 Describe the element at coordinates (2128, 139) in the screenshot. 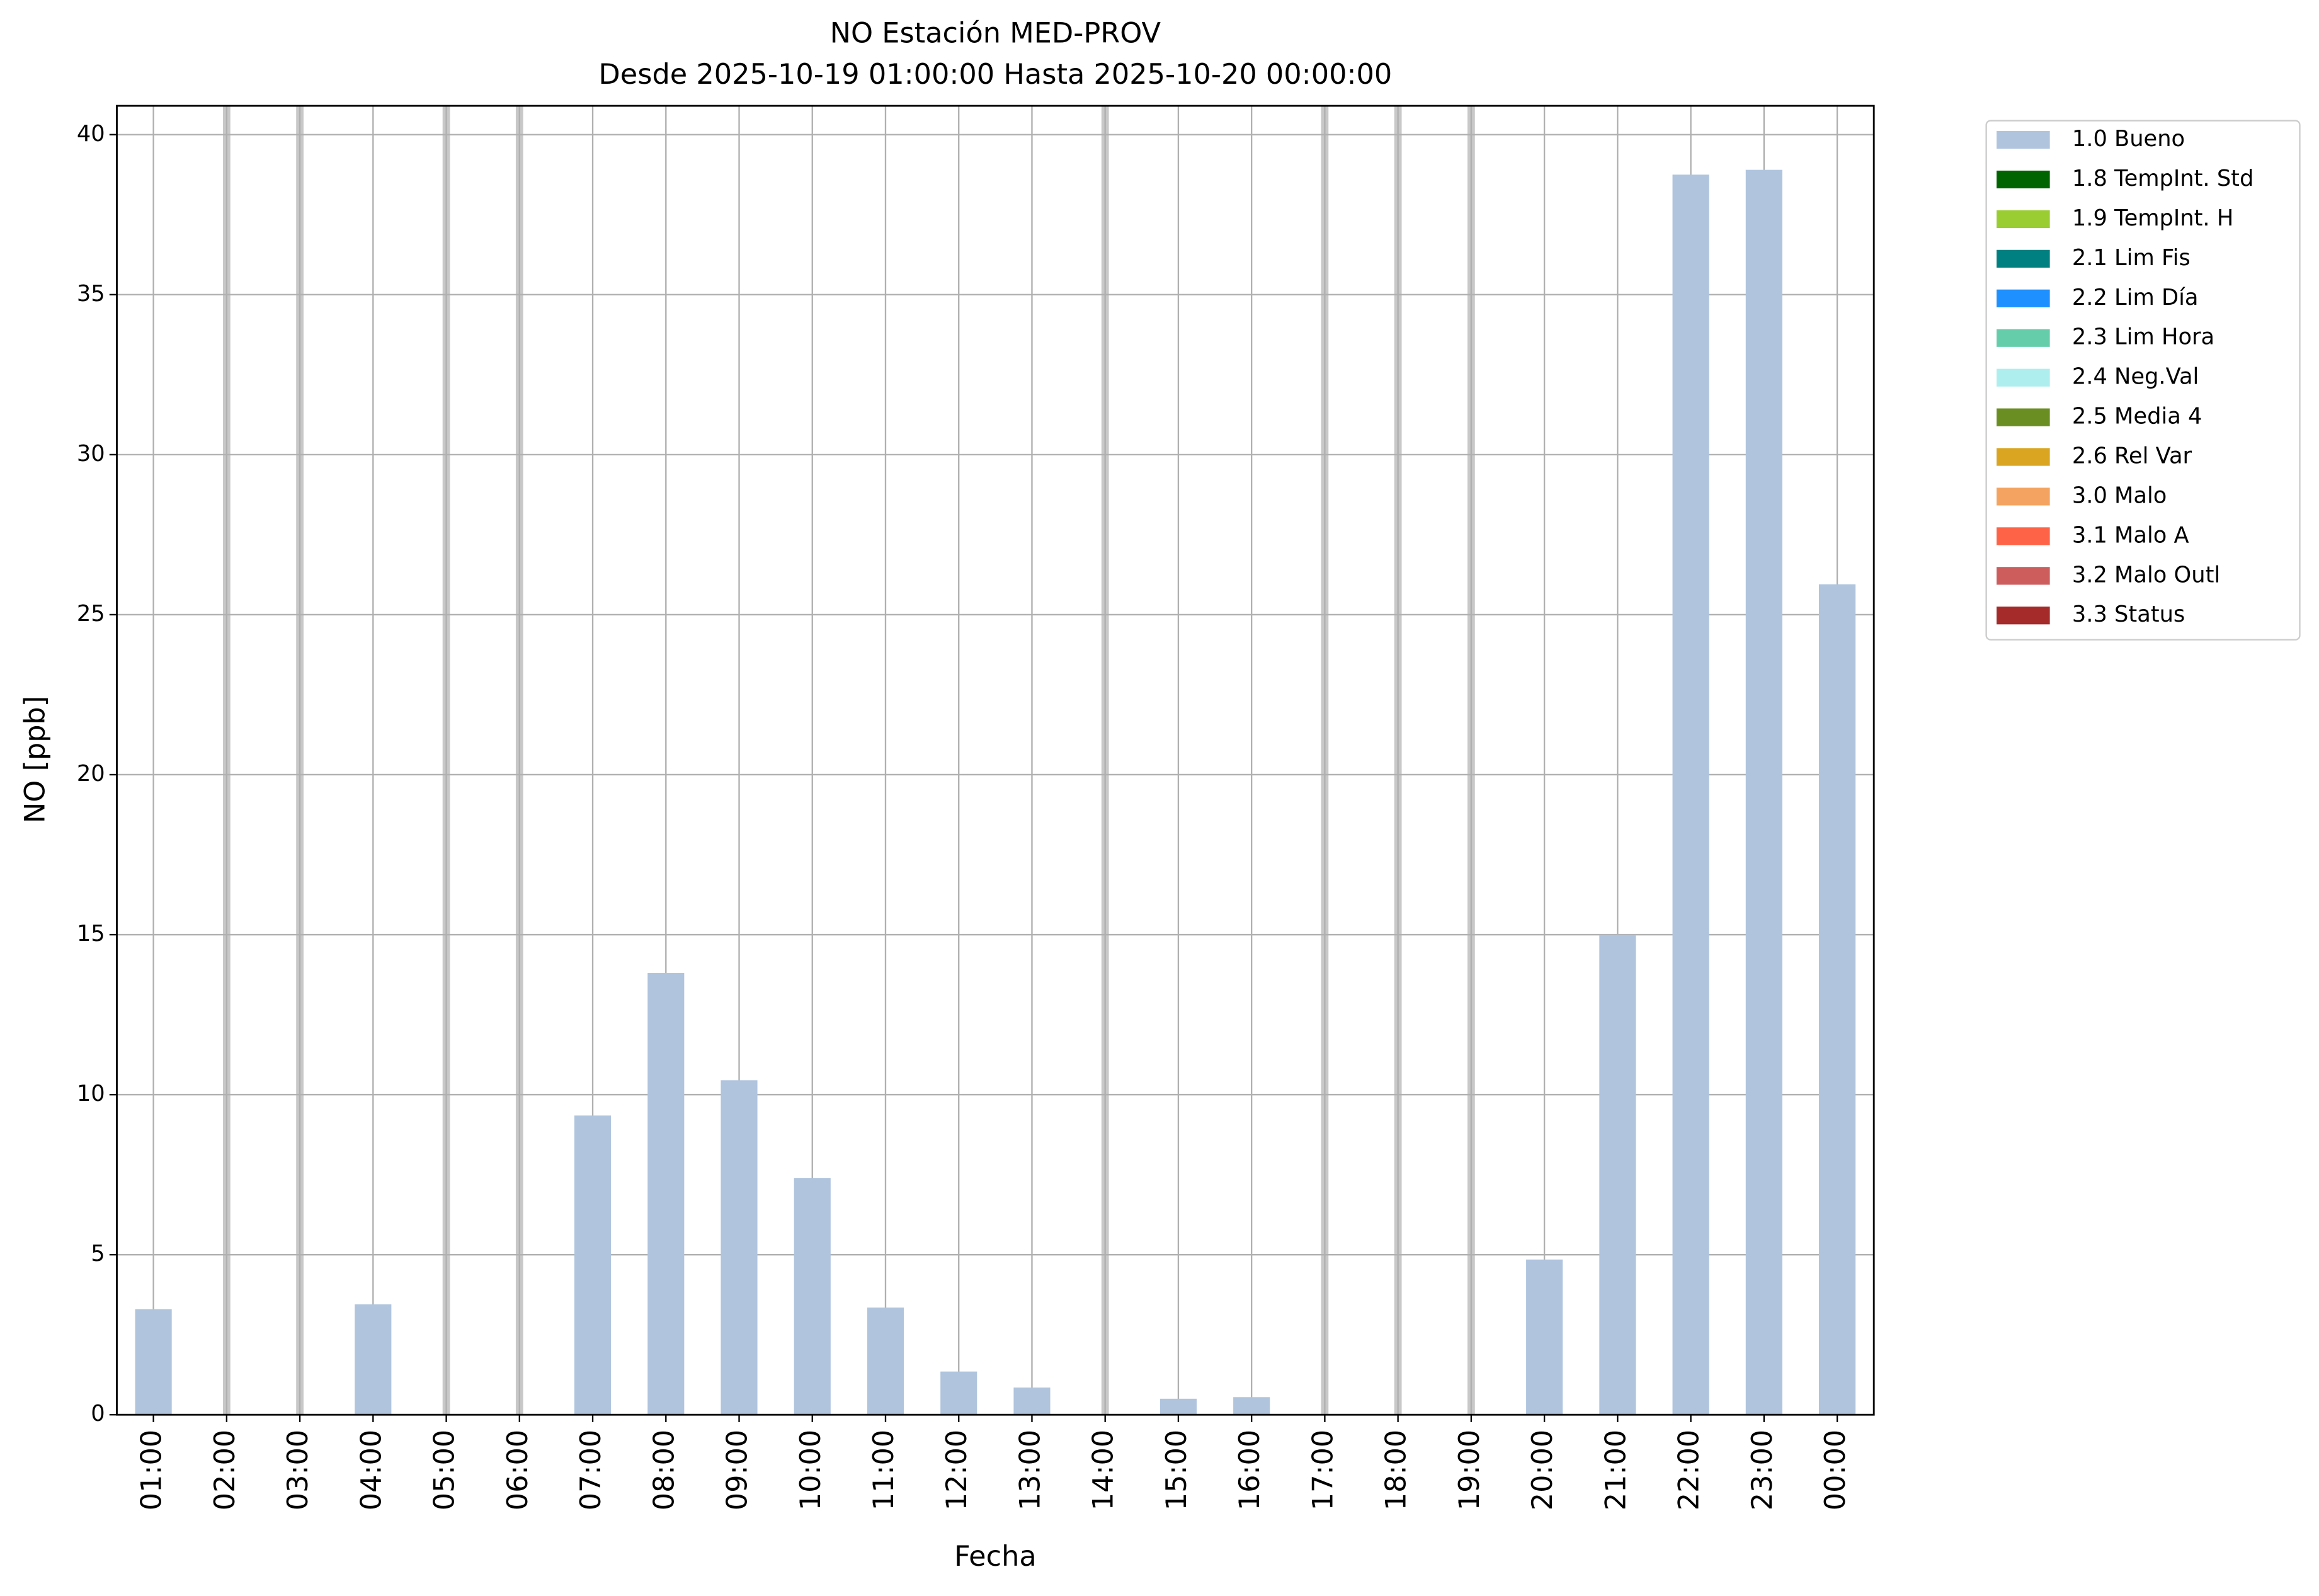

I see `legend-label: 1.0 Bueno` at that location.